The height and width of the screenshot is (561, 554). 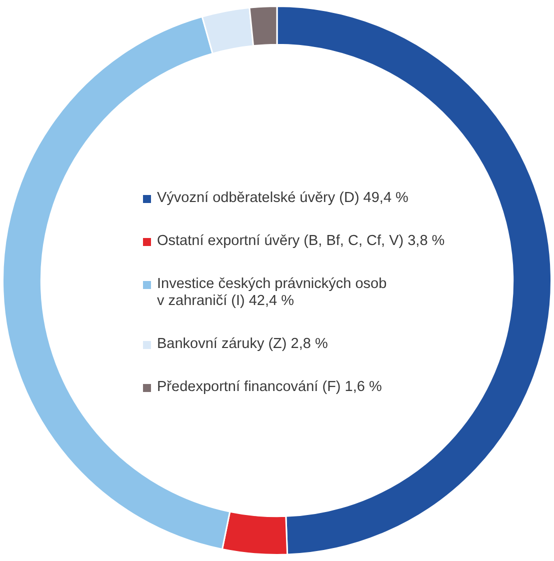 What do you see at coordinates (282, 198) in the screenshot?
I see `legend-label: Vývozní odběratelské úvěry (D) 49,4 %` at bounding box center [282, 198].